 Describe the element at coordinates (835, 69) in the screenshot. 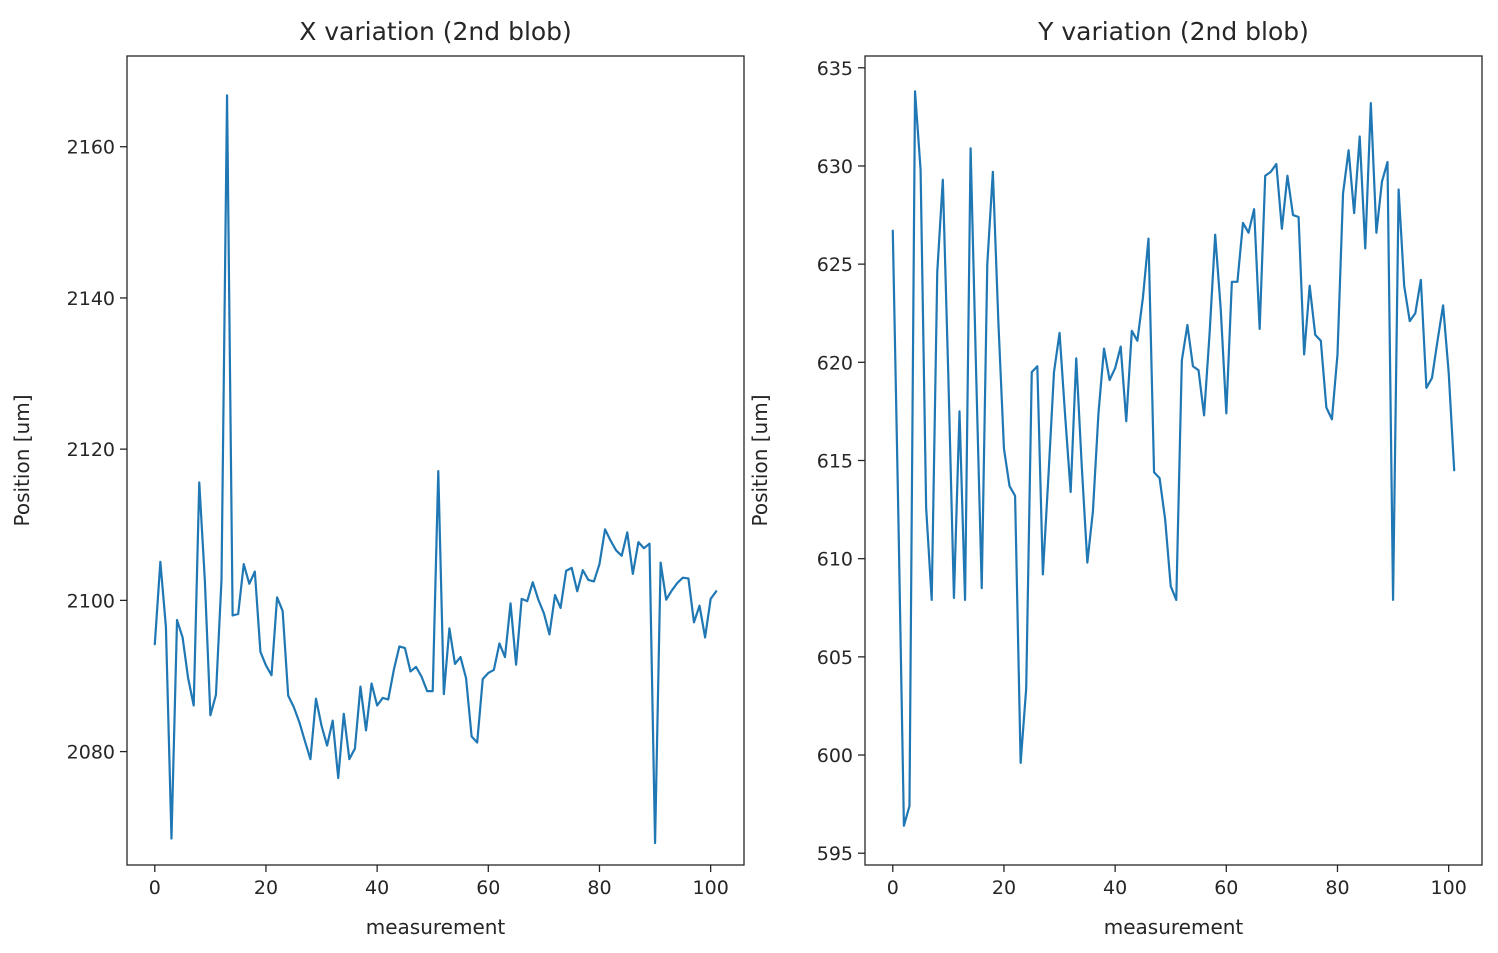

I see `y-tick-label: 635` at that location.